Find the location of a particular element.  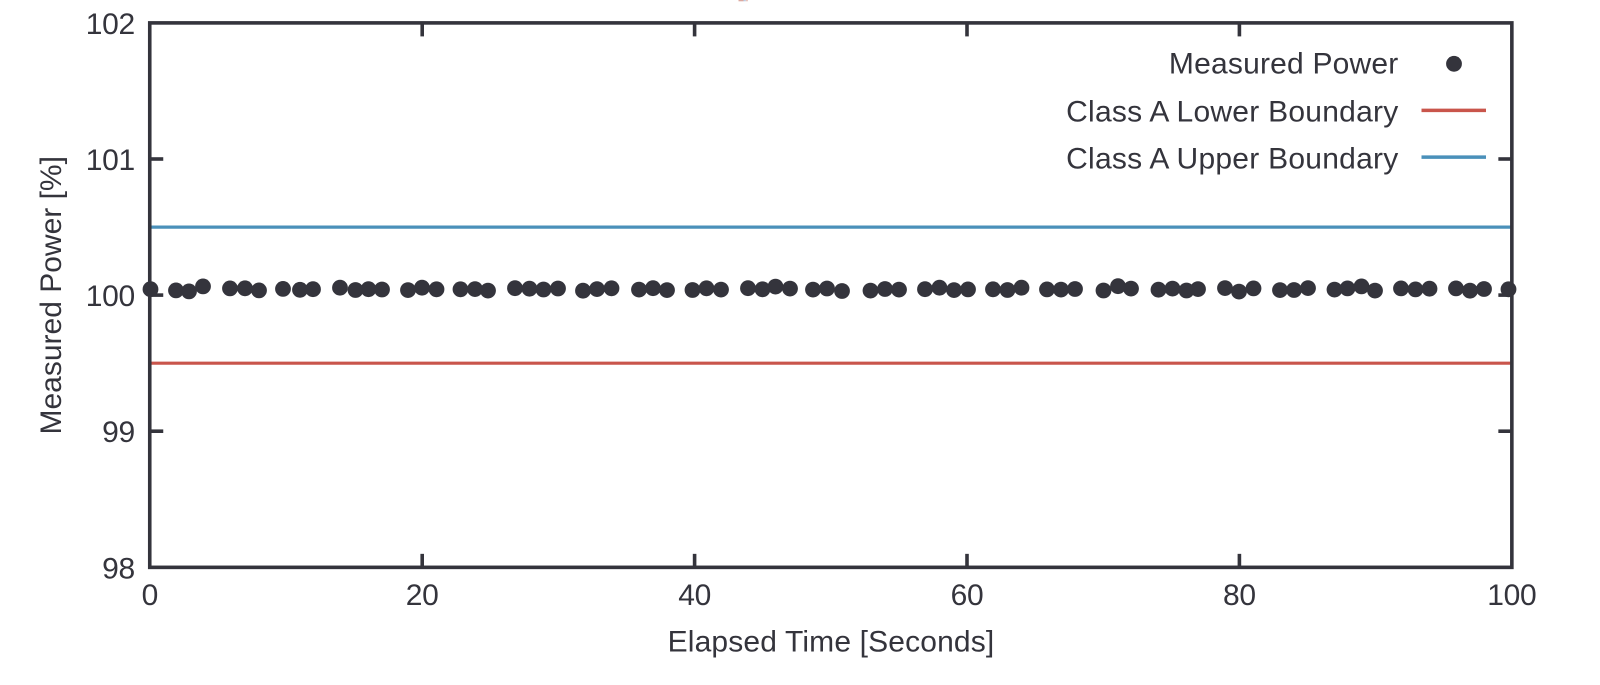

svg-text: 20 is located at coordinates (422, 595).